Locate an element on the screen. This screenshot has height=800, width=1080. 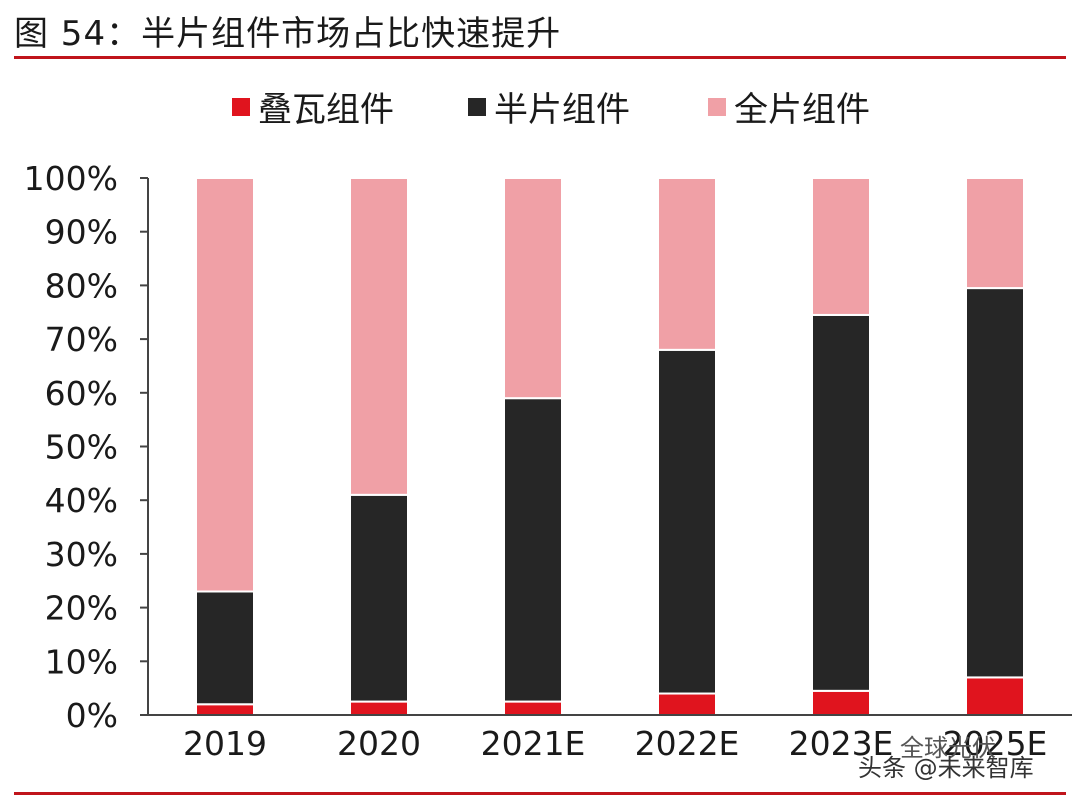
bottom-rule is located at coordinates (540, 793).